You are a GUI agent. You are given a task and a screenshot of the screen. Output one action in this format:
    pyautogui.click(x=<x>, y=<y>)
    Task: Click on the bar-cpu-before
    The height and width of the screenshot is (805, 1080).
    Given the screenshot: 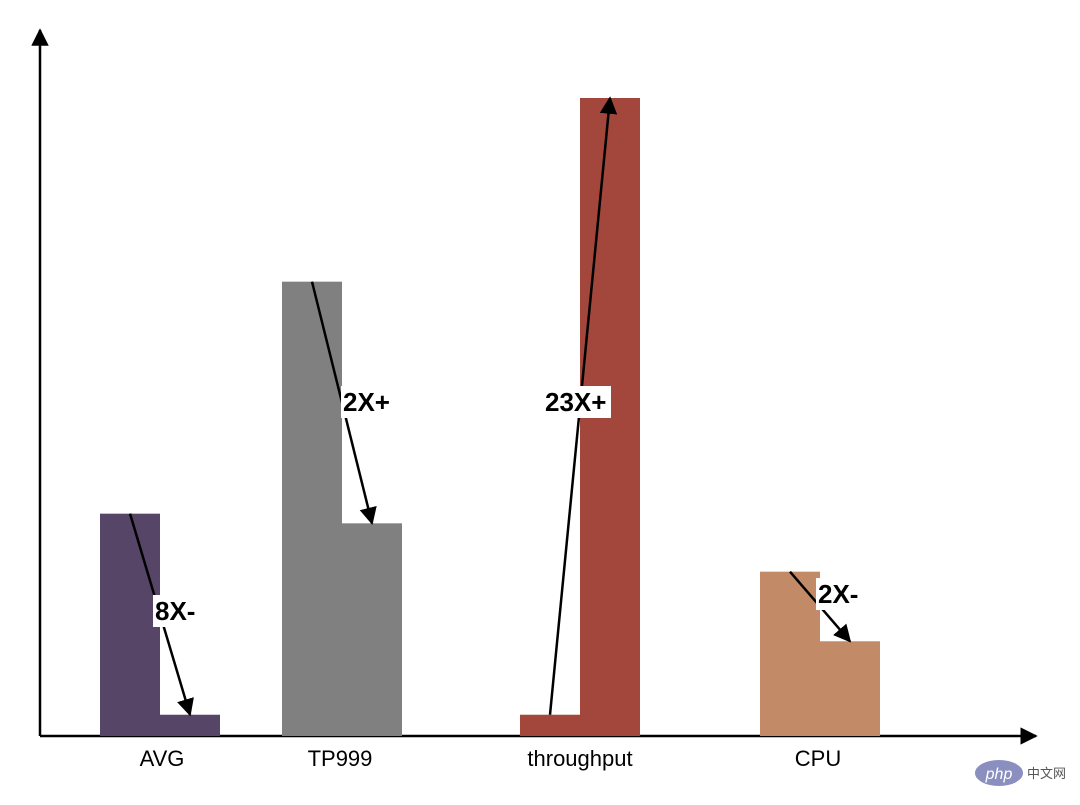 What is the action you would take?
    pyautogui.click(x=790, y=653)
    